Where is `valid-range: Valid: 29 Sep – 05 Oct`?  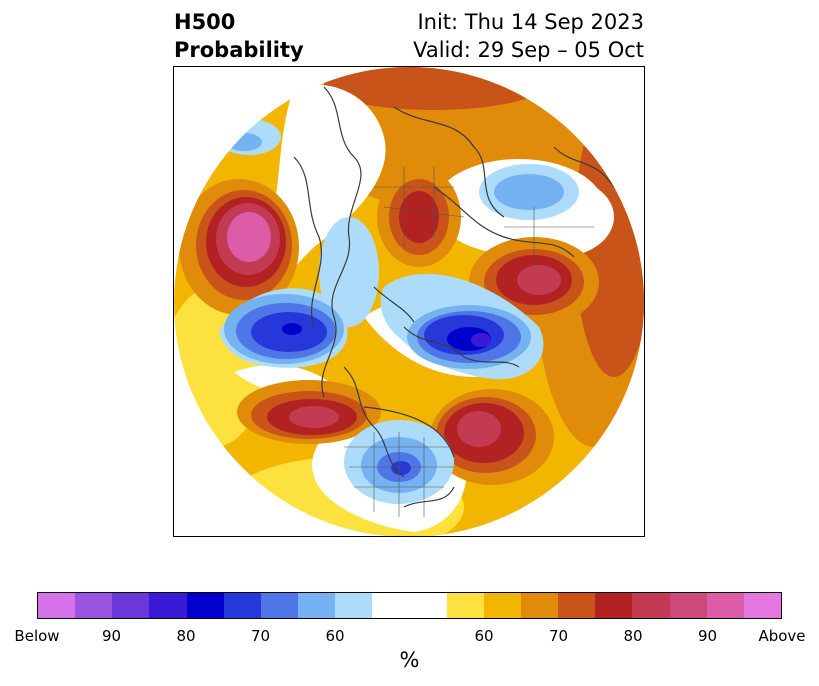
valid-range: Valid: 29 Sep – 05 Oct is located at coordinates (528, 50).